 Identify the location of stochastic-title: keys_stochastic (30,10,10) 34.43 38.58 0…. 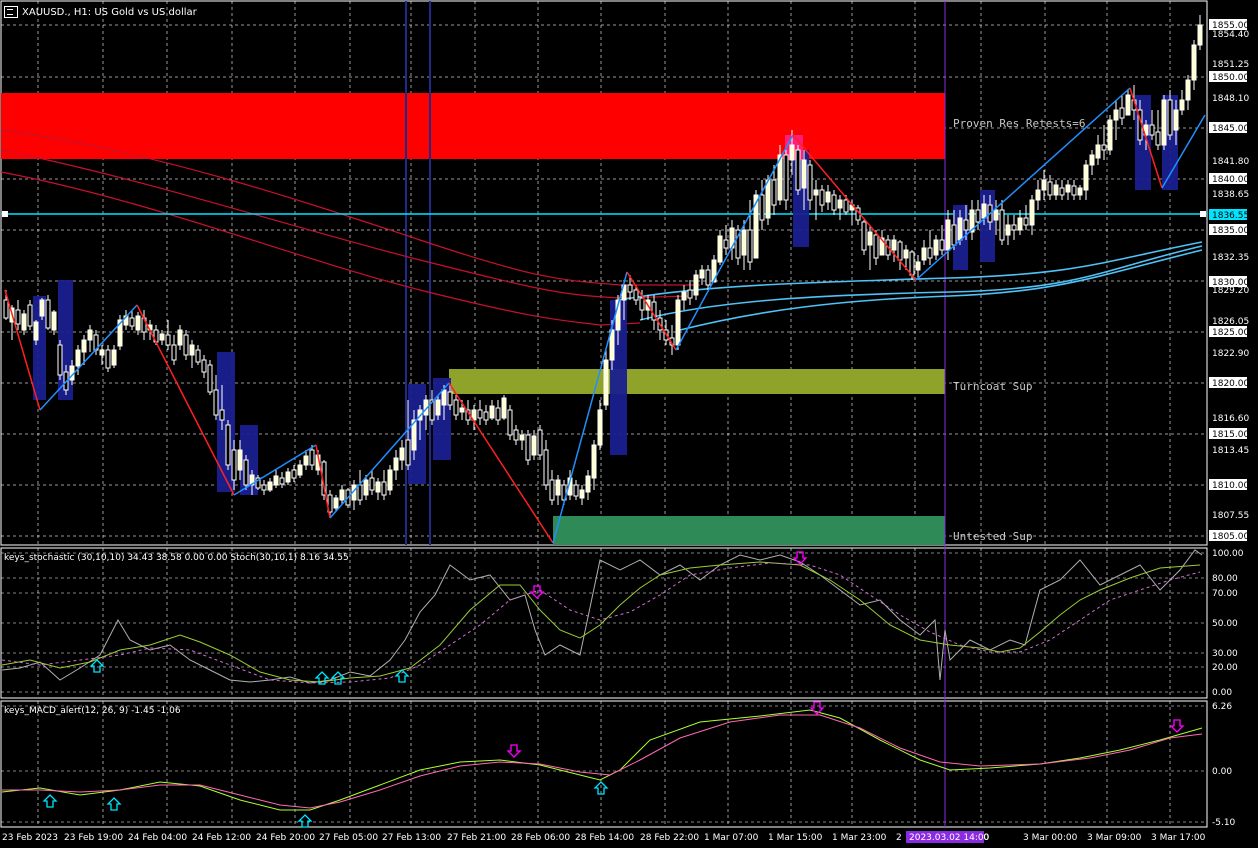
(176, 558).